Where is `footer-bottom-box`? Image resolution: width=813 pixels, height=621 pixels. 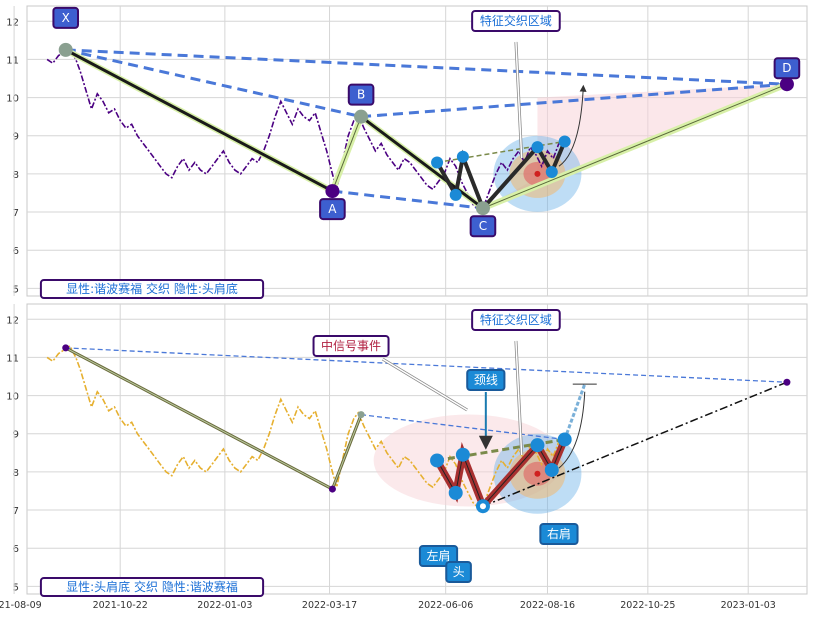
footer-bottom-box is located at coordinates (152, 587).